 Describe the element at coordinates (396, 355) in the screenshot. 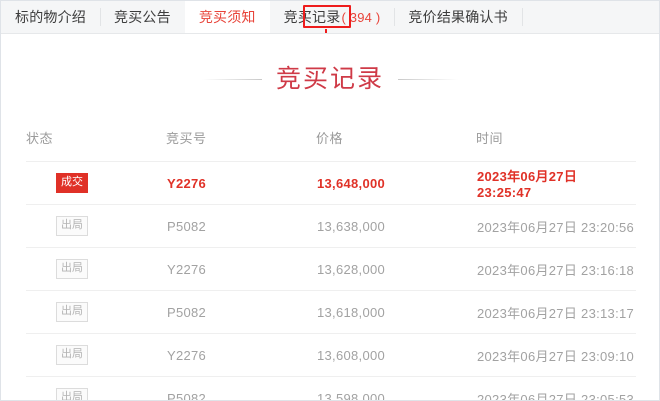

I see `cell-price: 13,608,000` at that location.